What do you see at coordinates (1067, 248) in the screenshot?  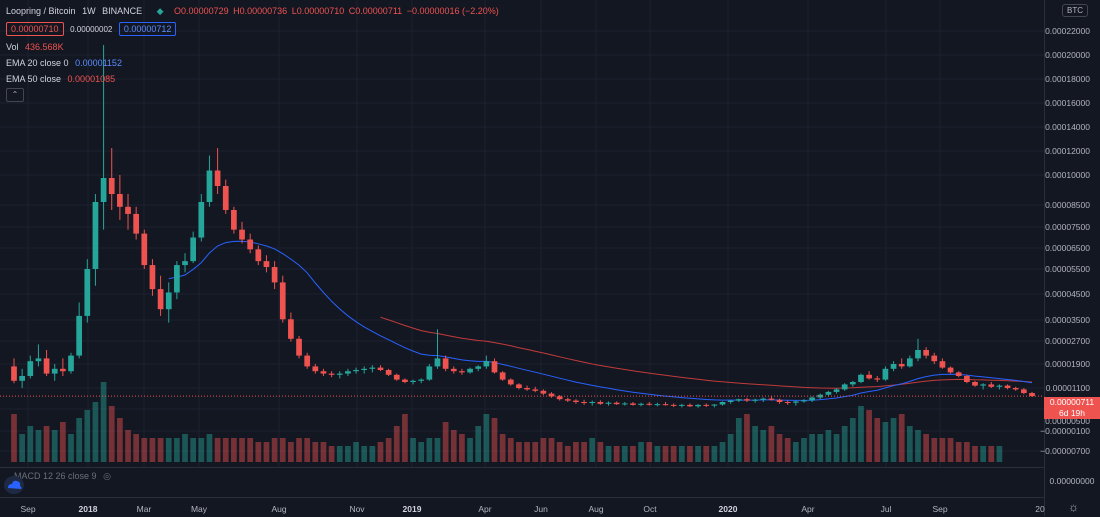 I see `price-tick-label: 0.00006500` at bounding box center [1067, 248].